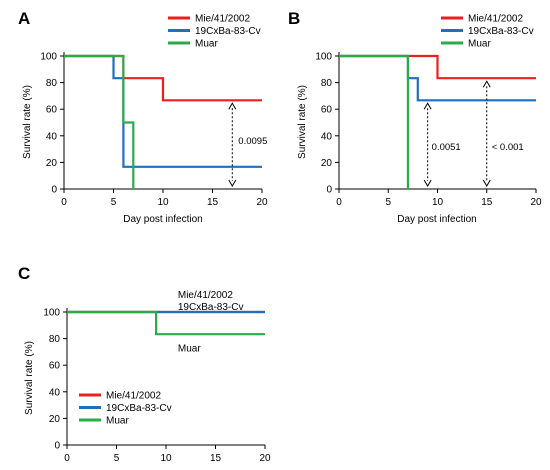 Image resolution: width=550 pixels, height=470 pixels. What do you see at coordinates (24, 273) in the screenshot?
I see `panel-letter: C` at bounding box center [24, 273].